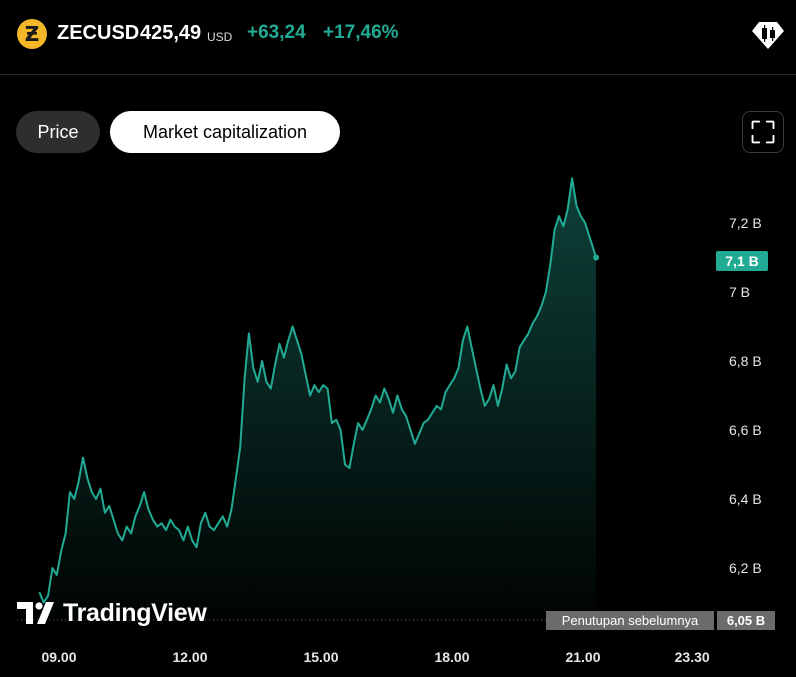 The height and width of the screenshot is (677, 796). What do you see at coordinates (361, 32) in the screenshot?
I see `price-change-percent: +17,46%` at bounding box center [361, 32].